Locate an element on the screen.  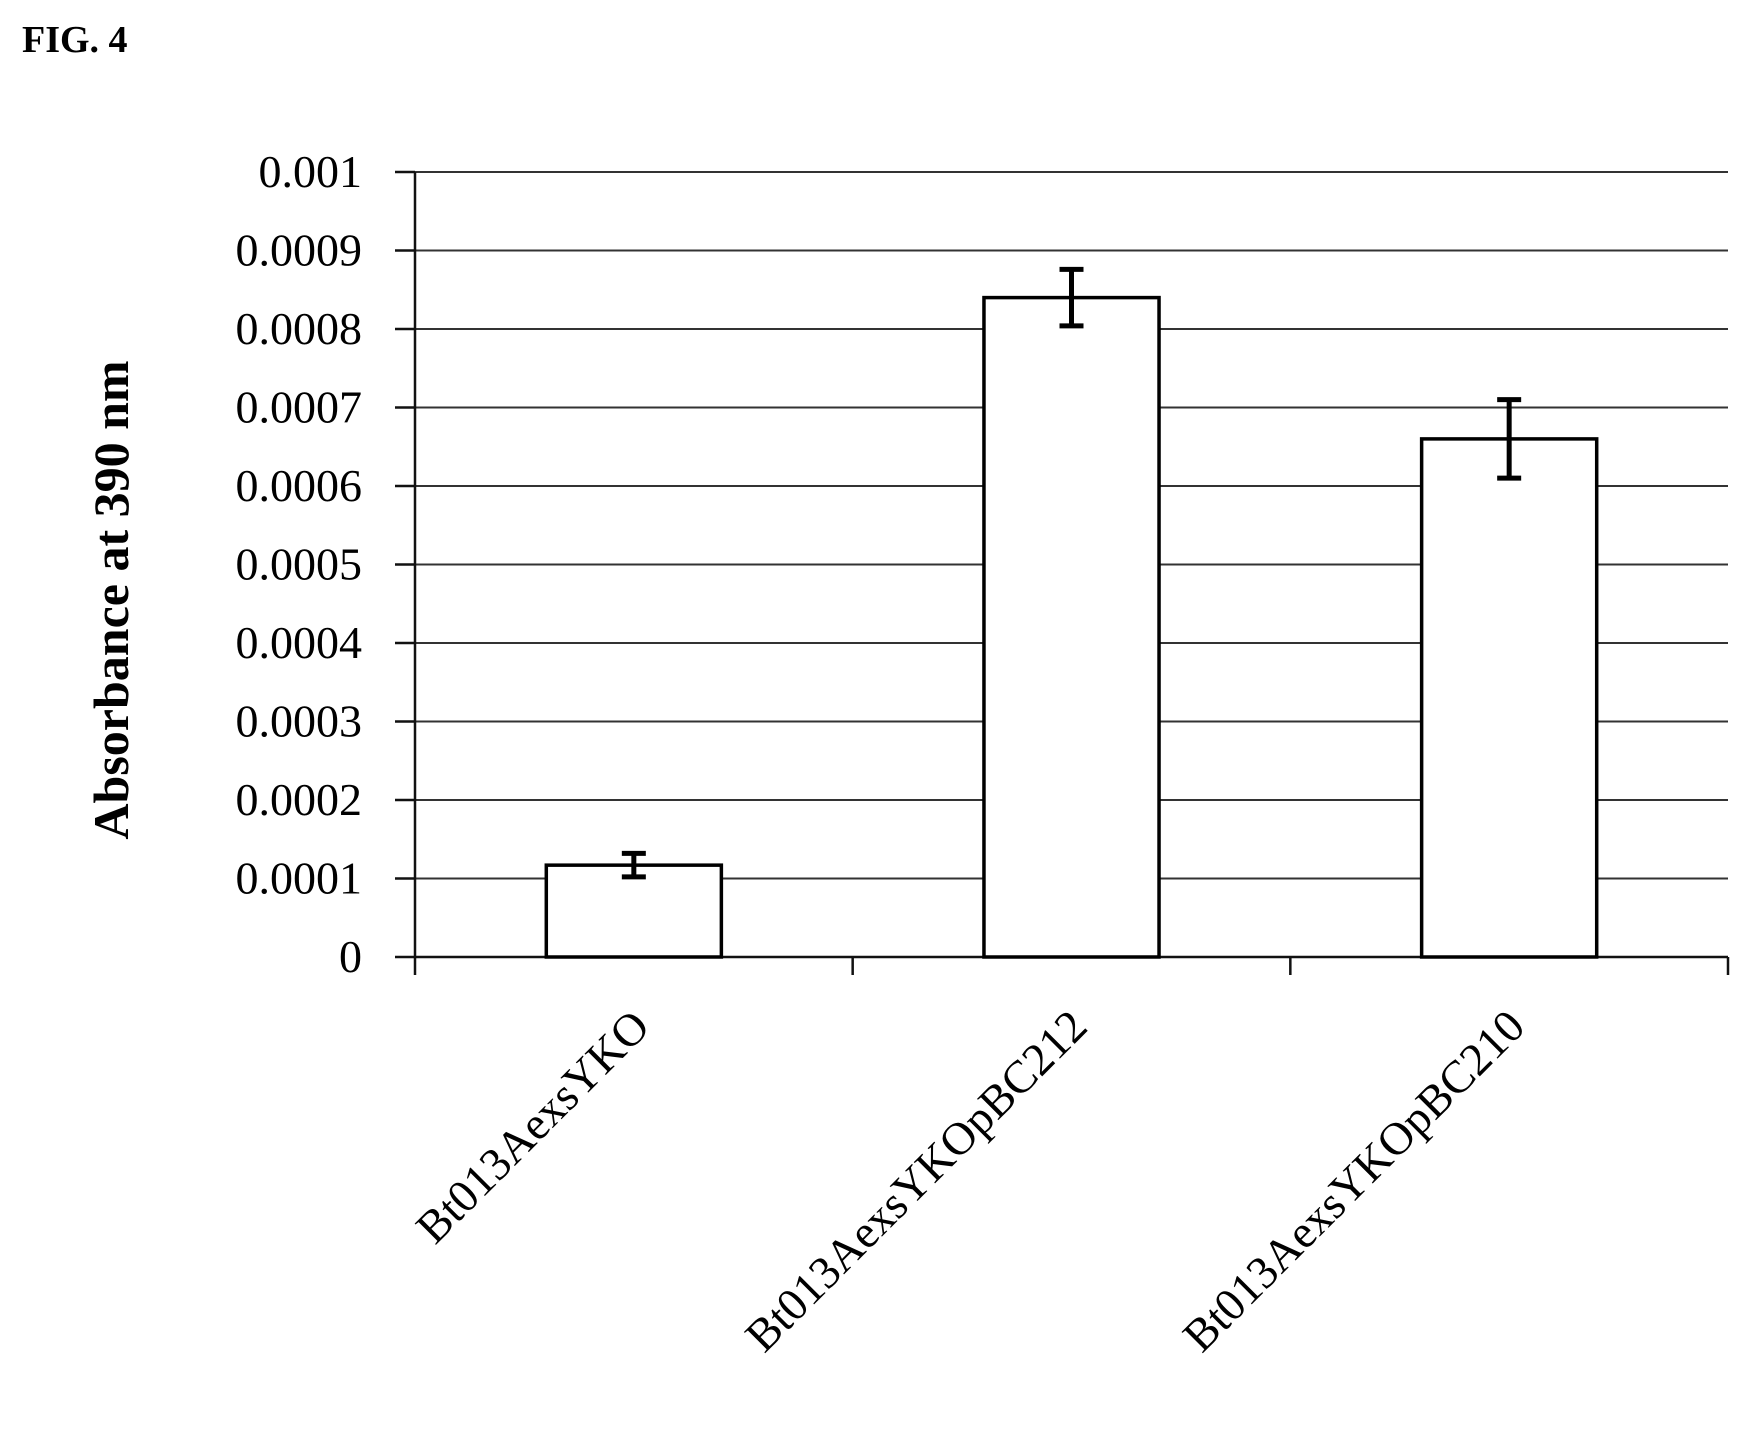
y-tick-label: 0.0006 is located at coordinates (299, 485).